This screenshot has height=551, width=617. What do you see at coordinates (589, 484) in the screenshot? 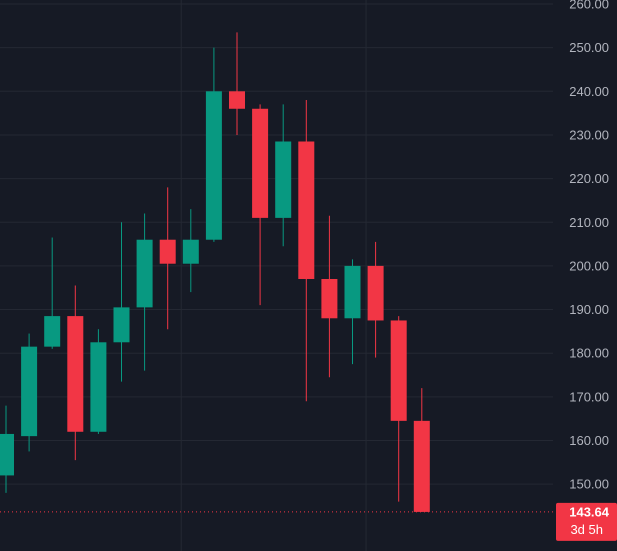
I see `price-axis-label: 150.00` at bounding box center [589, 484].